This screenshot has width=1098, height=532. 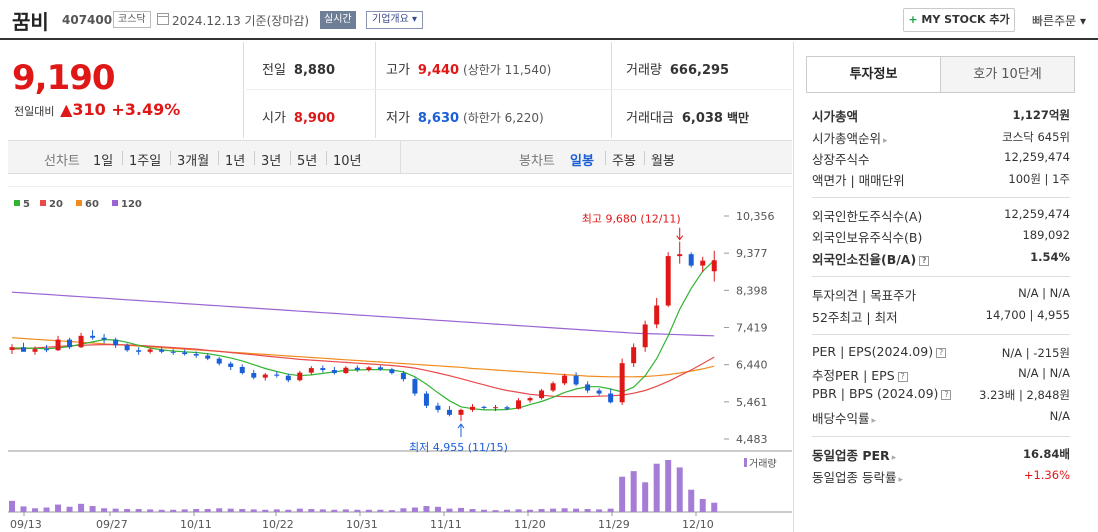 What do you see at coordinates (145, 161) in the screenshot?
I see `period-1w: 1주일` at bounding box center [145, 161].